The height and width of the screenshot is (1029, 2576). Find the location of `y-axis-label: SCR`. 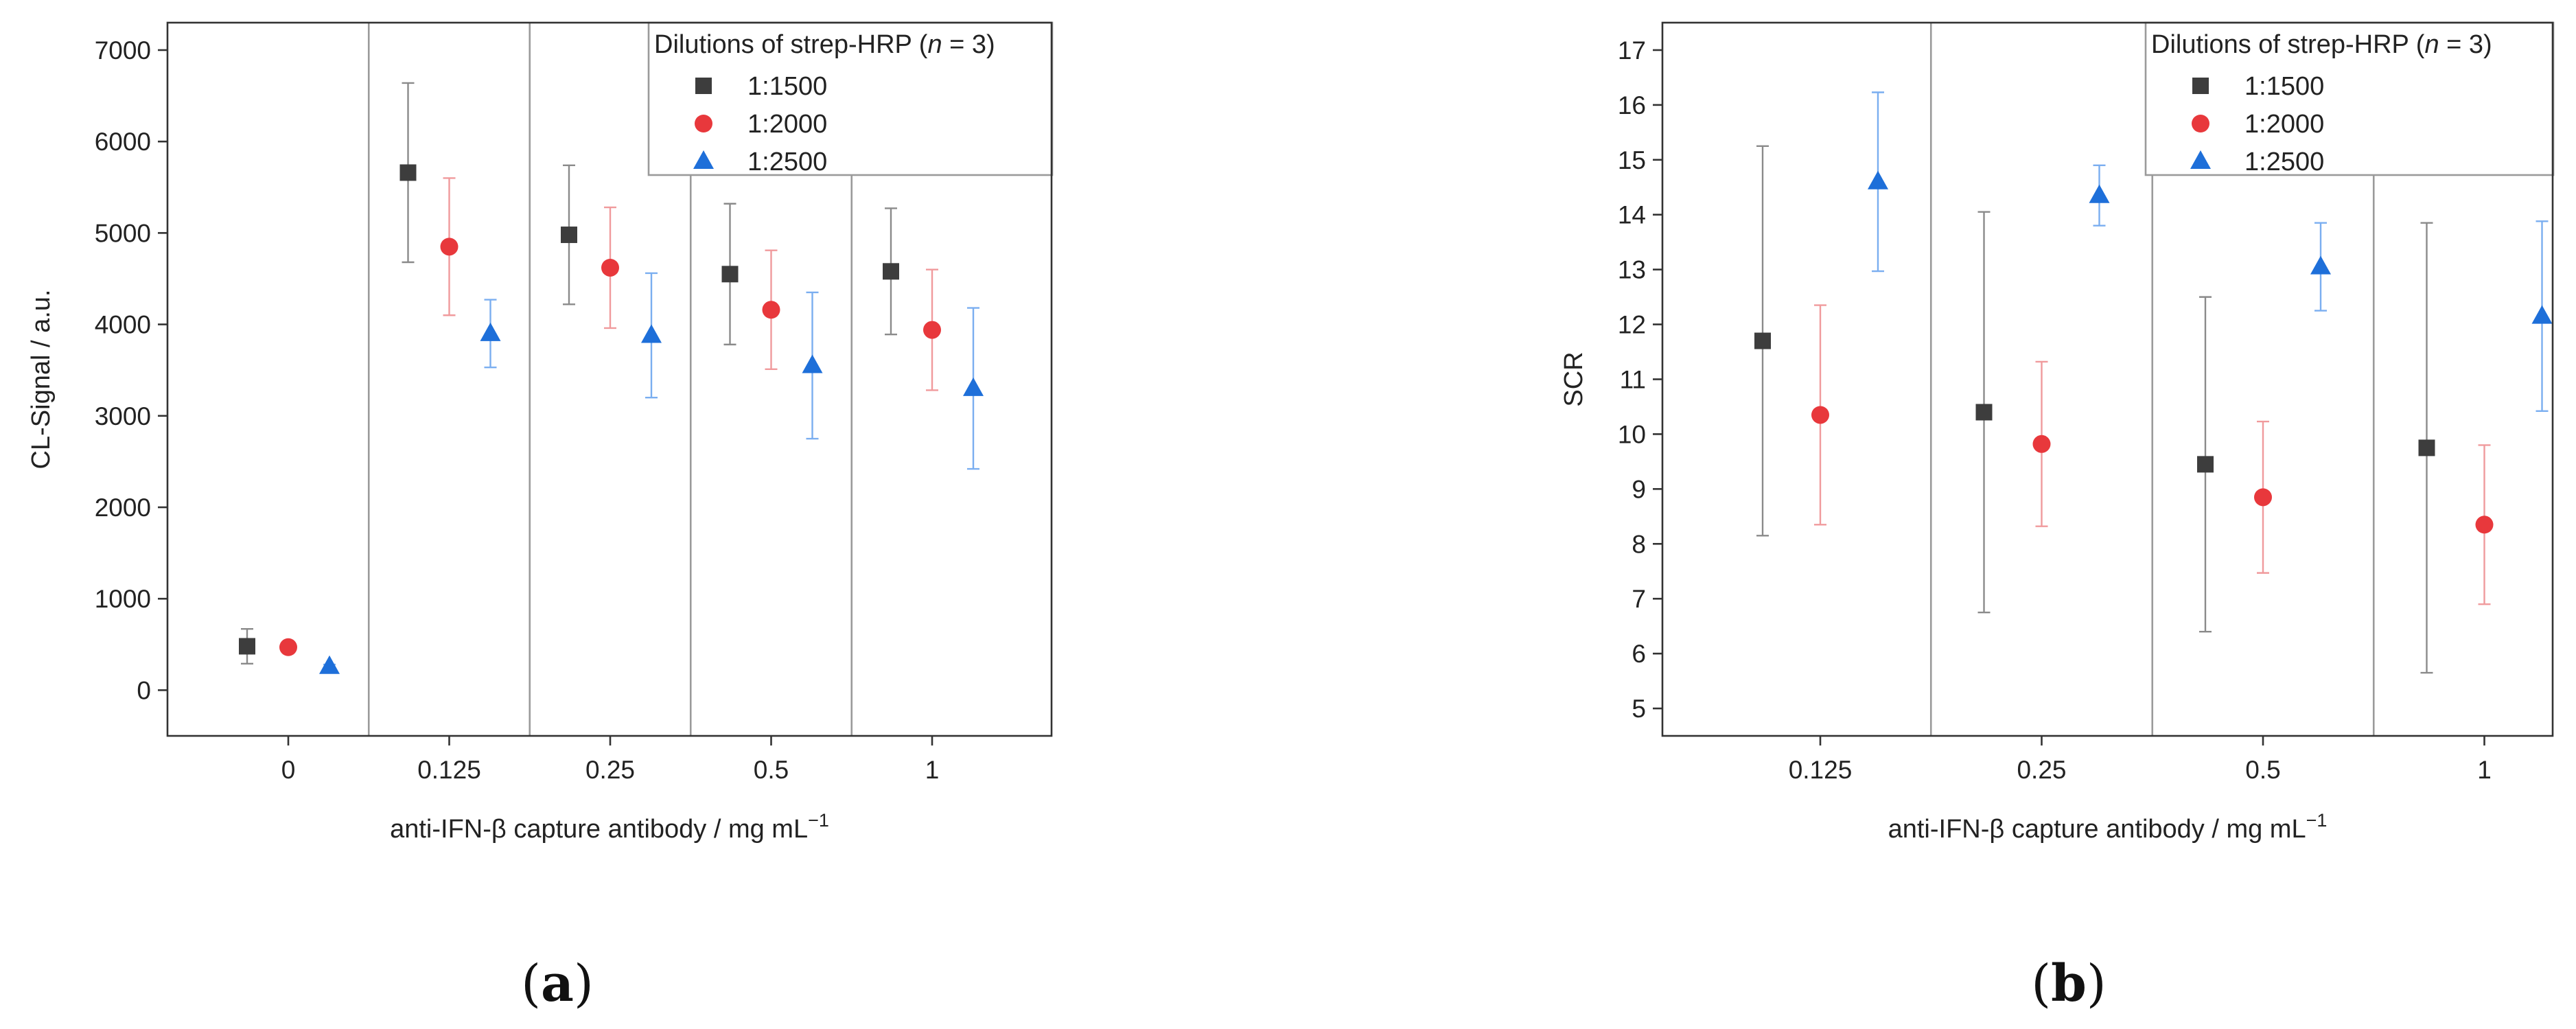

y-axis-label: SCR is located at coordinates (1573, 379).